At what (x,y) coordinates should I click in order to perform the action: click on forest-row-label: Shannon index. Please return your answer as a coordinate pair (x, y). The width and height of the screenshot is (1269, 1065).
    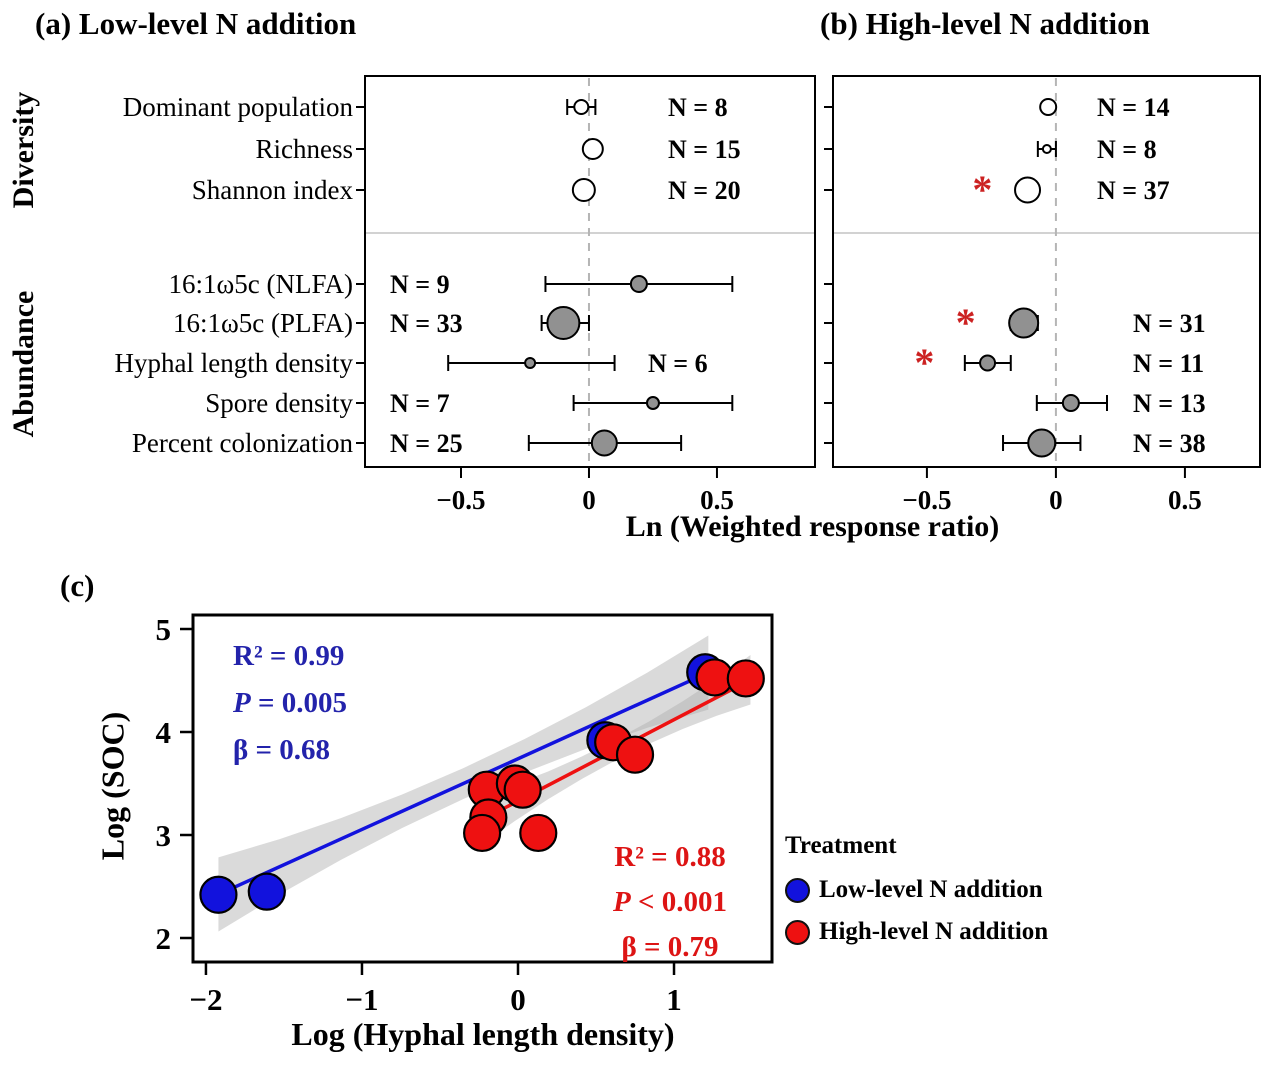
    Looking at the image, I should click on (272, 190).